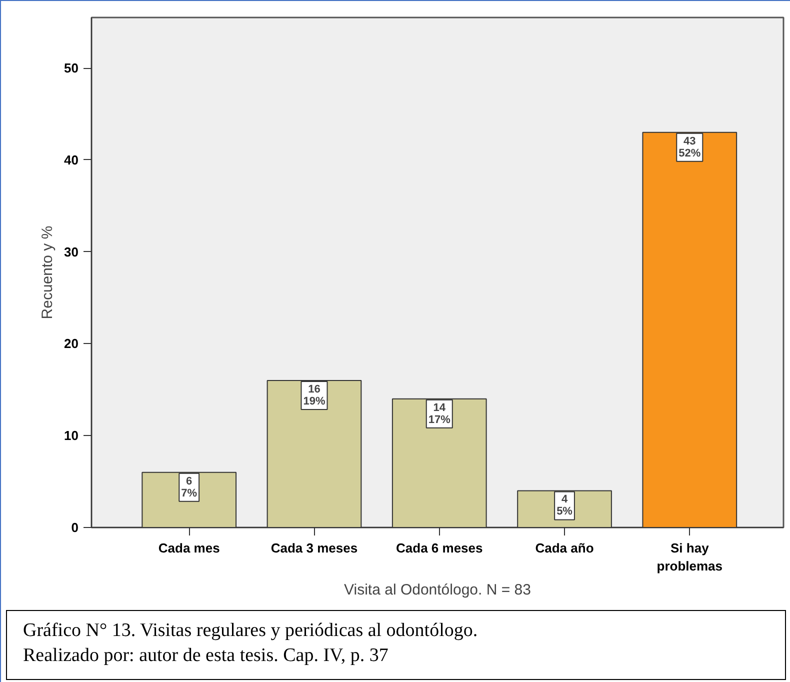  I want to click on y-tick-label: 40, so click(71, 160).